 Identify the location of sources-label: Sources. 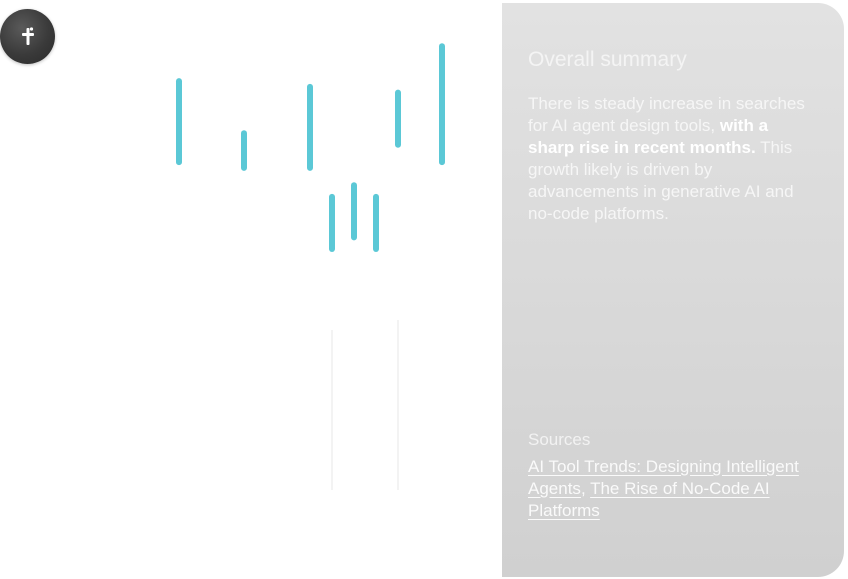
(559, 439).